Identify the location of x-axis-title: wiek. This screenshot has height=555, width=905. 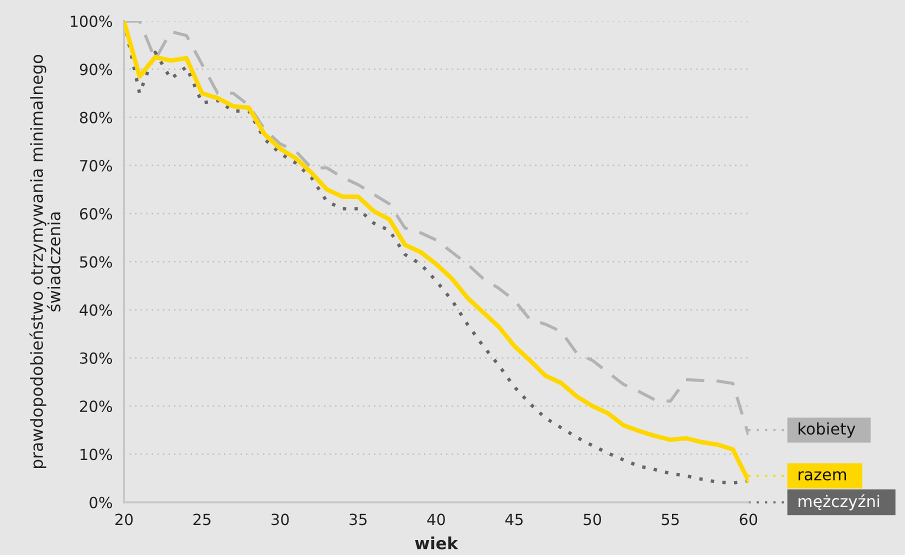
(436, 543).